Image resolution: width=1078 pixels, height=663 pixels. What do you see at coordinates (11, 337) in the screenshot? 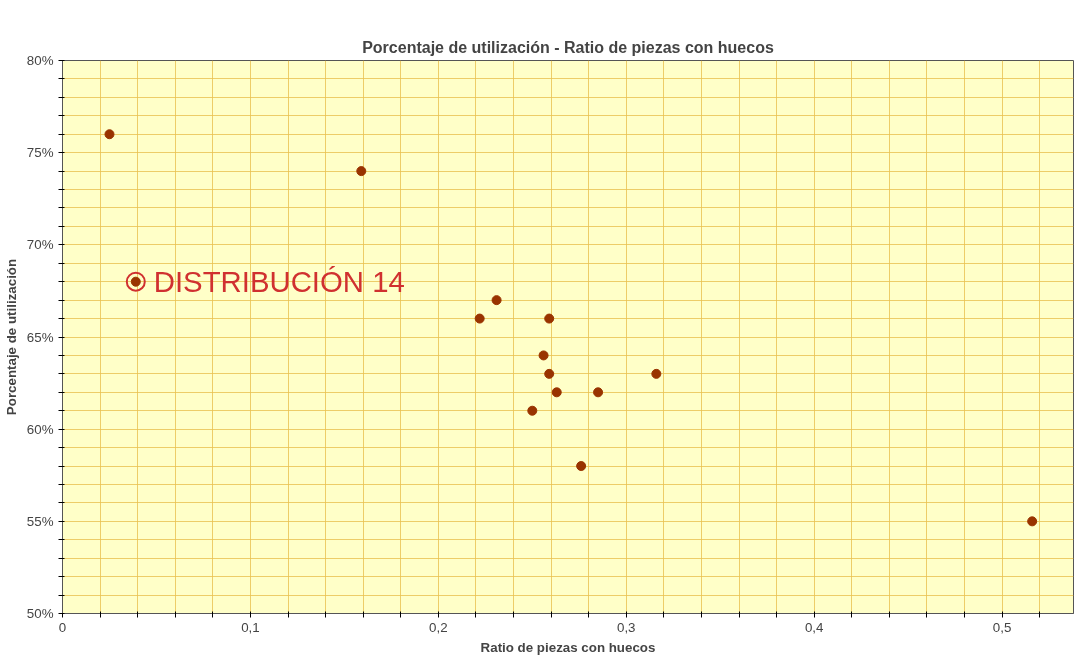
I see `y-axis-title: Porcentaje de utilización` at bounding box center [11, 337].